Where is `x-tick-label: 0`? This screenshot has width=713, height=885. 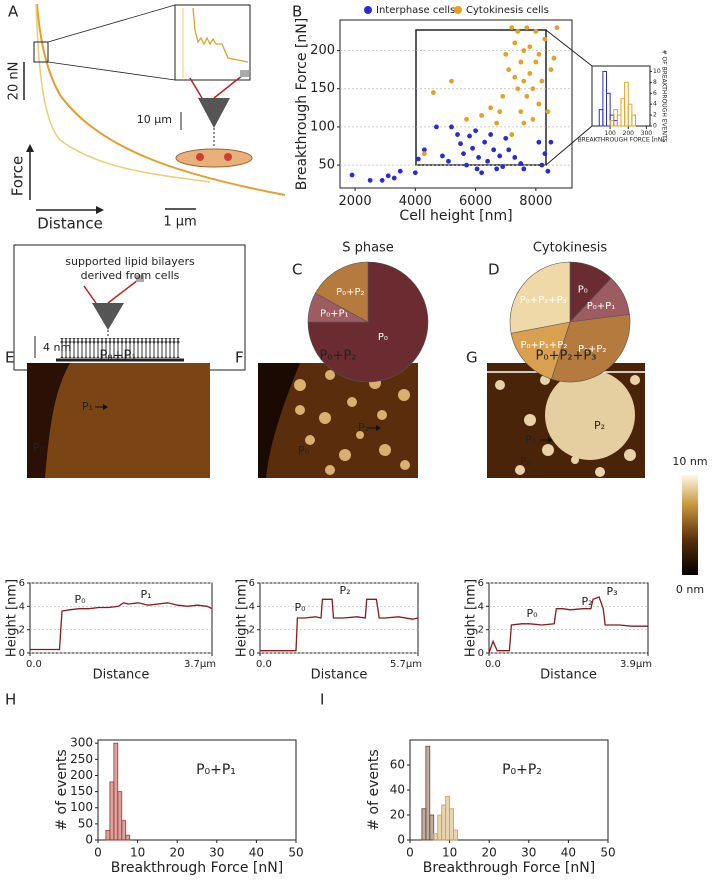 x-tick-label: 0 is located at coordinates (98, 852).